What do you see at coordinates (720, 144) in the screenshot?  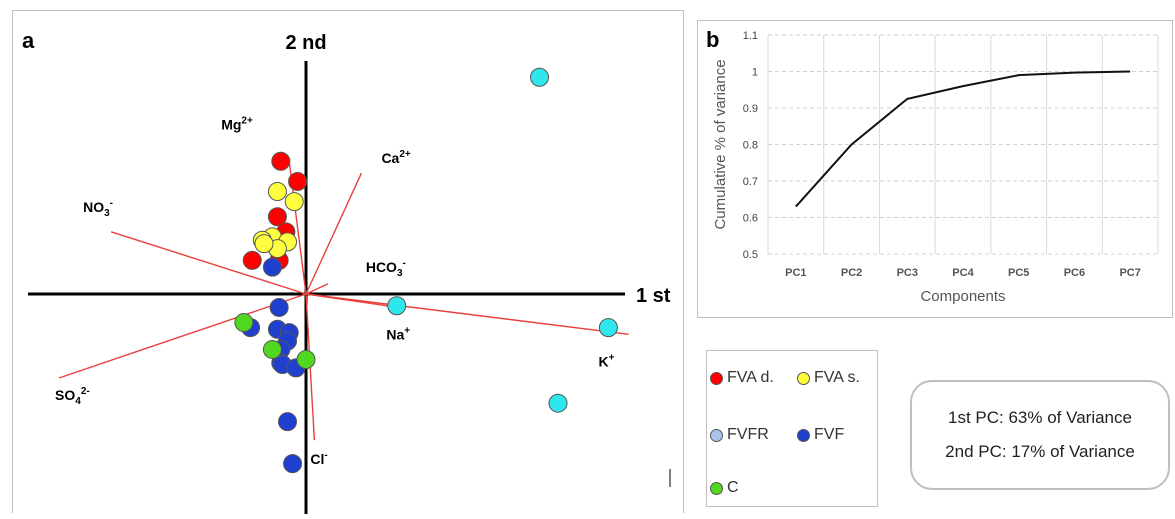 I see `y-axis-label: Cumulative % of variance` at bounding box center [720, 144].